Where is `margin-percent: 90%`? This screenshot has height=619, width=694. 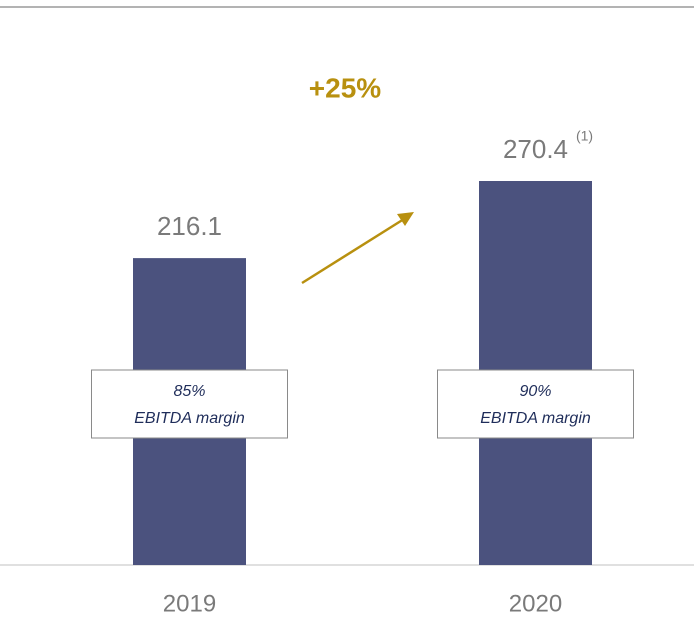
margin-percent: 90% is located at coordinates (535, 391).